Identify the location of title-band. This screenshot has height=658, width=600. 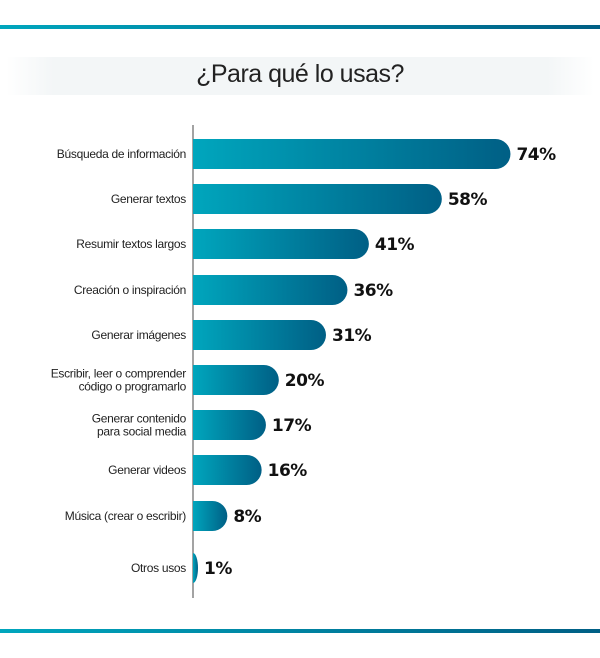
(300, 76).